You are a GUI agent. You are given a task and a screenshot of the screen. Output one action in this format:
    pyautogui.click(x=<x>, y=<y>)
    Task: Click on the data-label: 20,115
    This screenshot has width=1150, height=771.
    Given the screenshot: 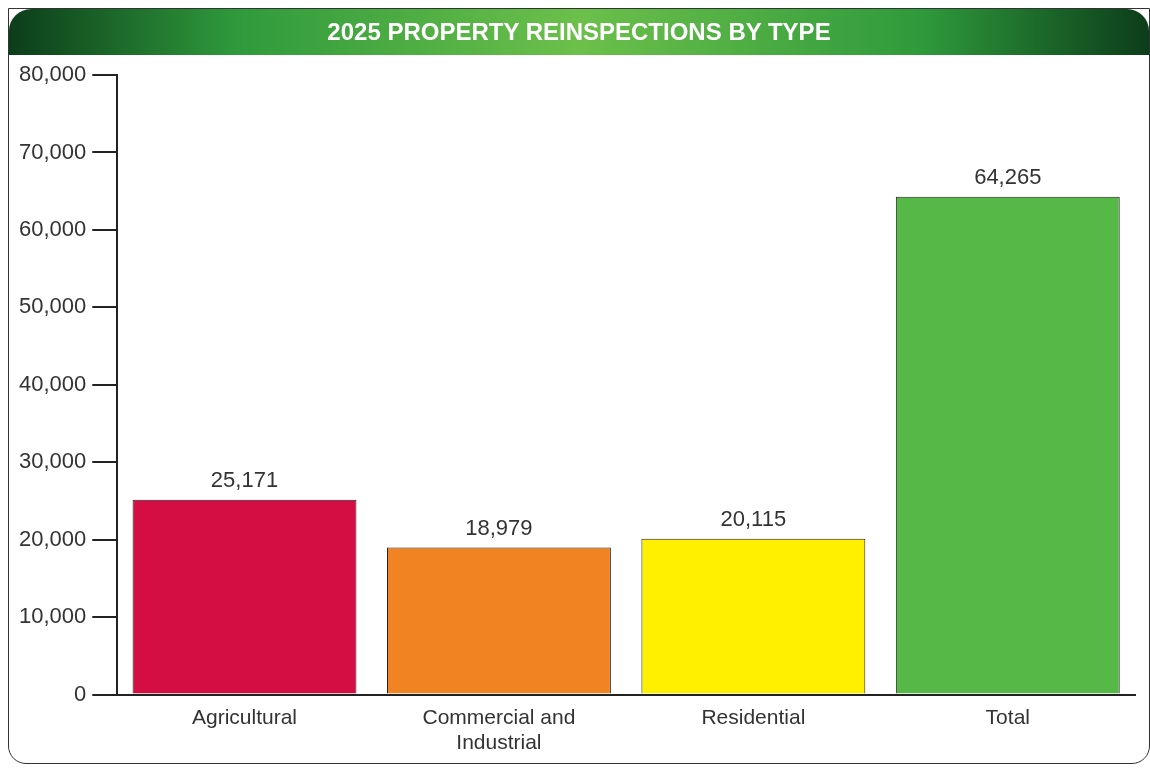 What is the action you would take?
    pyautogui.click(x=753, y=518)
    